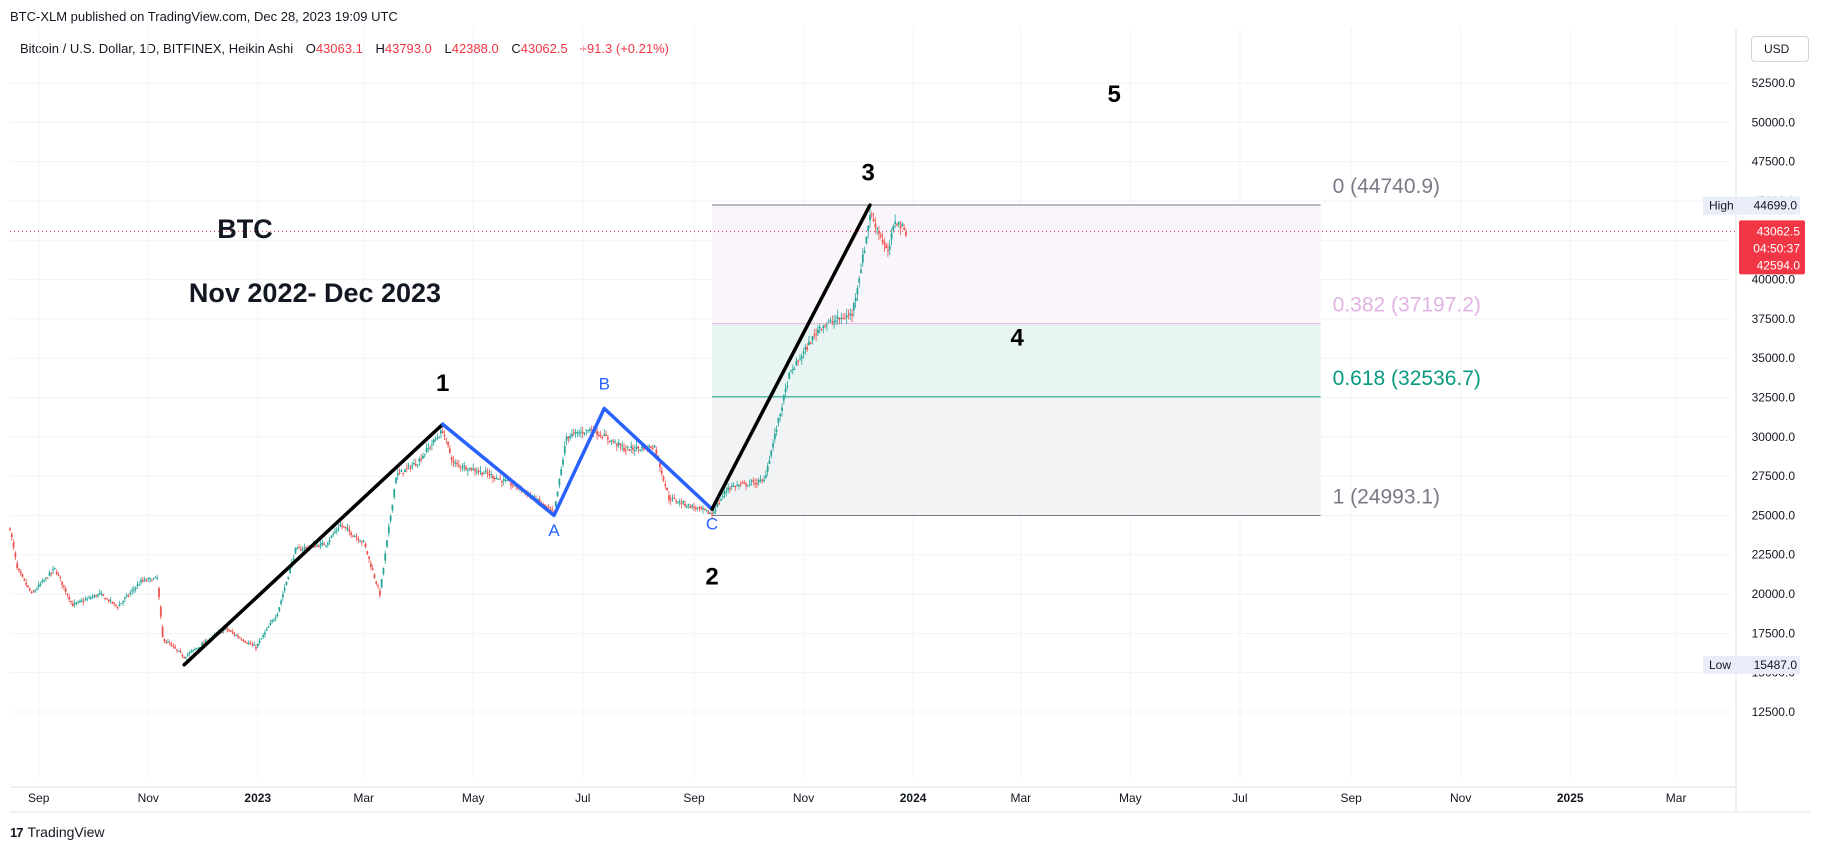  Describe the element at coordinates (544, 48) in the screenshot. I see `close-value: 43062.5` at that location.